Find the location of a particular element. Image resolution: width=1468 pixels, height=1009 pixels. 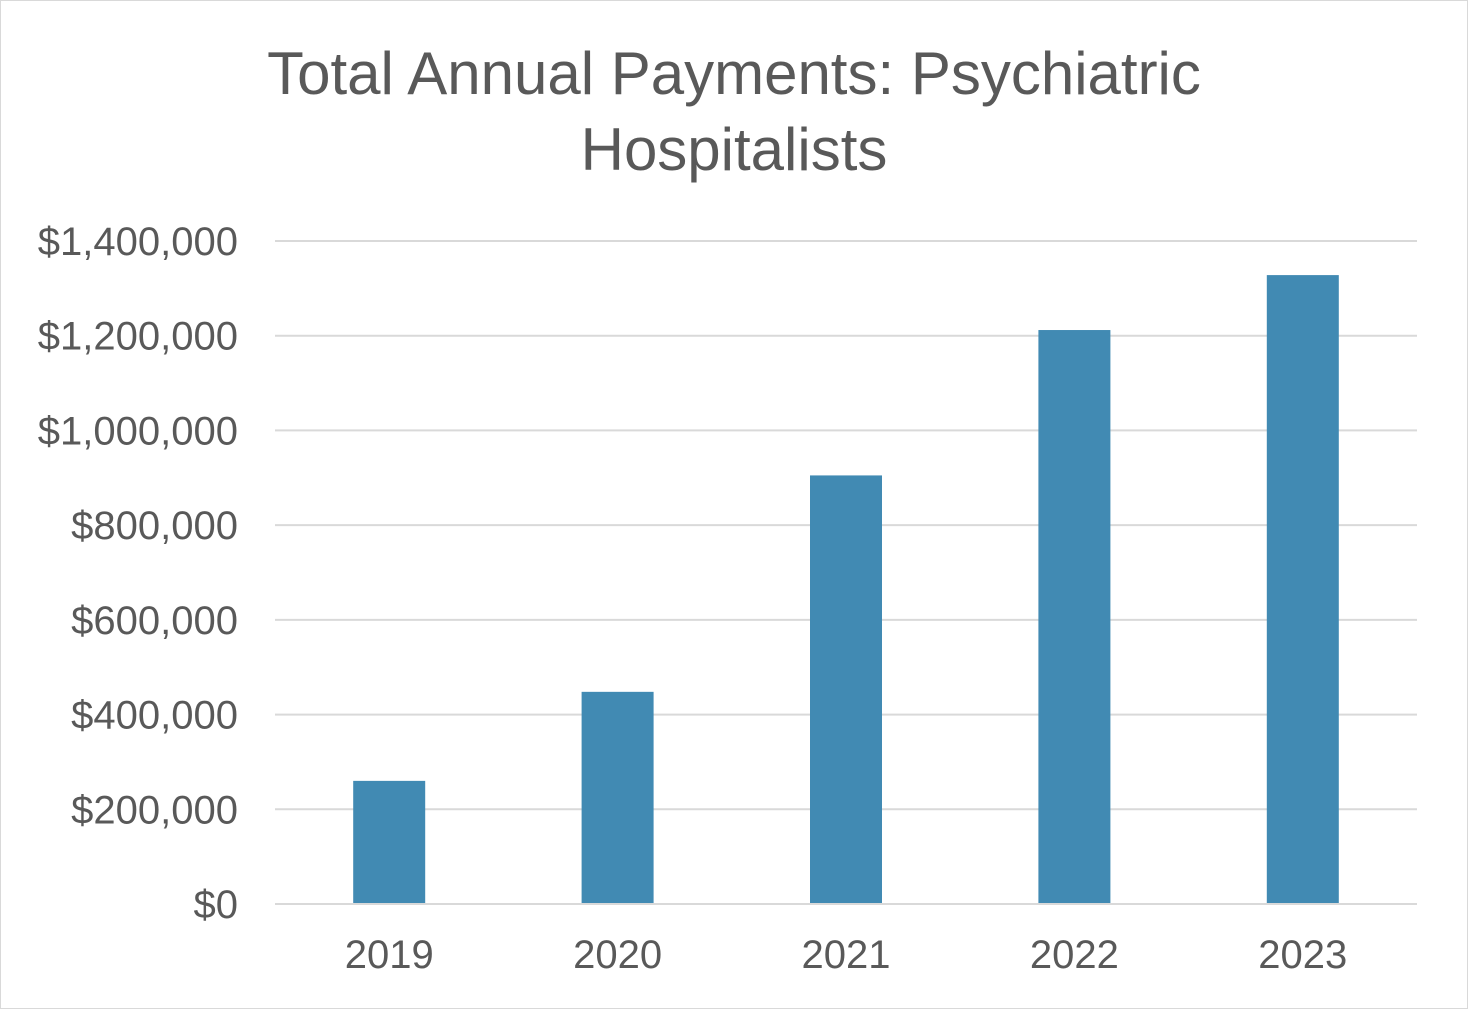

y-tick-label: $0 is located at coordinates (216, 905).